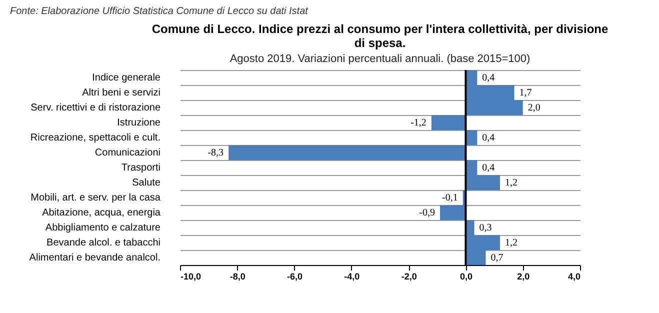  What do you see at coordinates (103, 228) in the screenshot?
I see `y-tick-label: Abbigliamento e calzature` at bounding box center [103, 228].